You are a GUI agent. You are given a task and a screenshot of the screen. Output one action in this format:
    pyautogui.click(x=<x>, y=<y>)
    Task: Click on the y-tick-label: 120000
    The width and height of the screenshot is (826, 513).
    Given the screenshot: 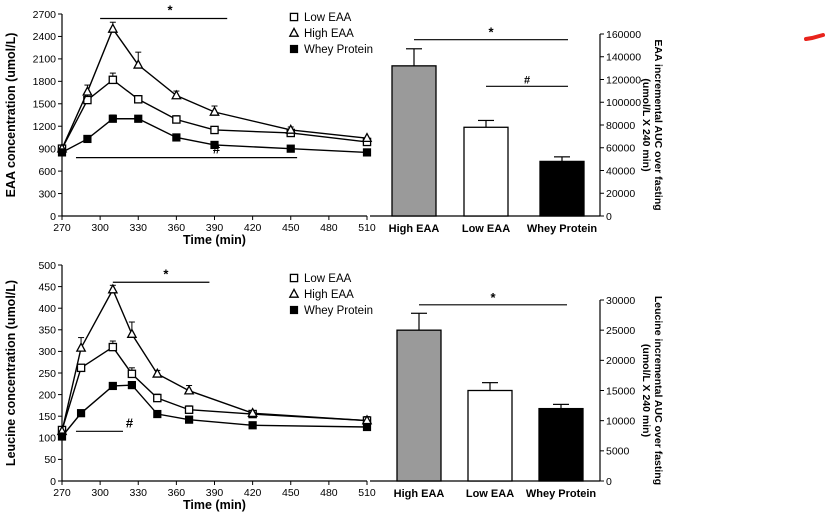 What is the action you would take?
    pyautogui.click(x=623, y=80)
    